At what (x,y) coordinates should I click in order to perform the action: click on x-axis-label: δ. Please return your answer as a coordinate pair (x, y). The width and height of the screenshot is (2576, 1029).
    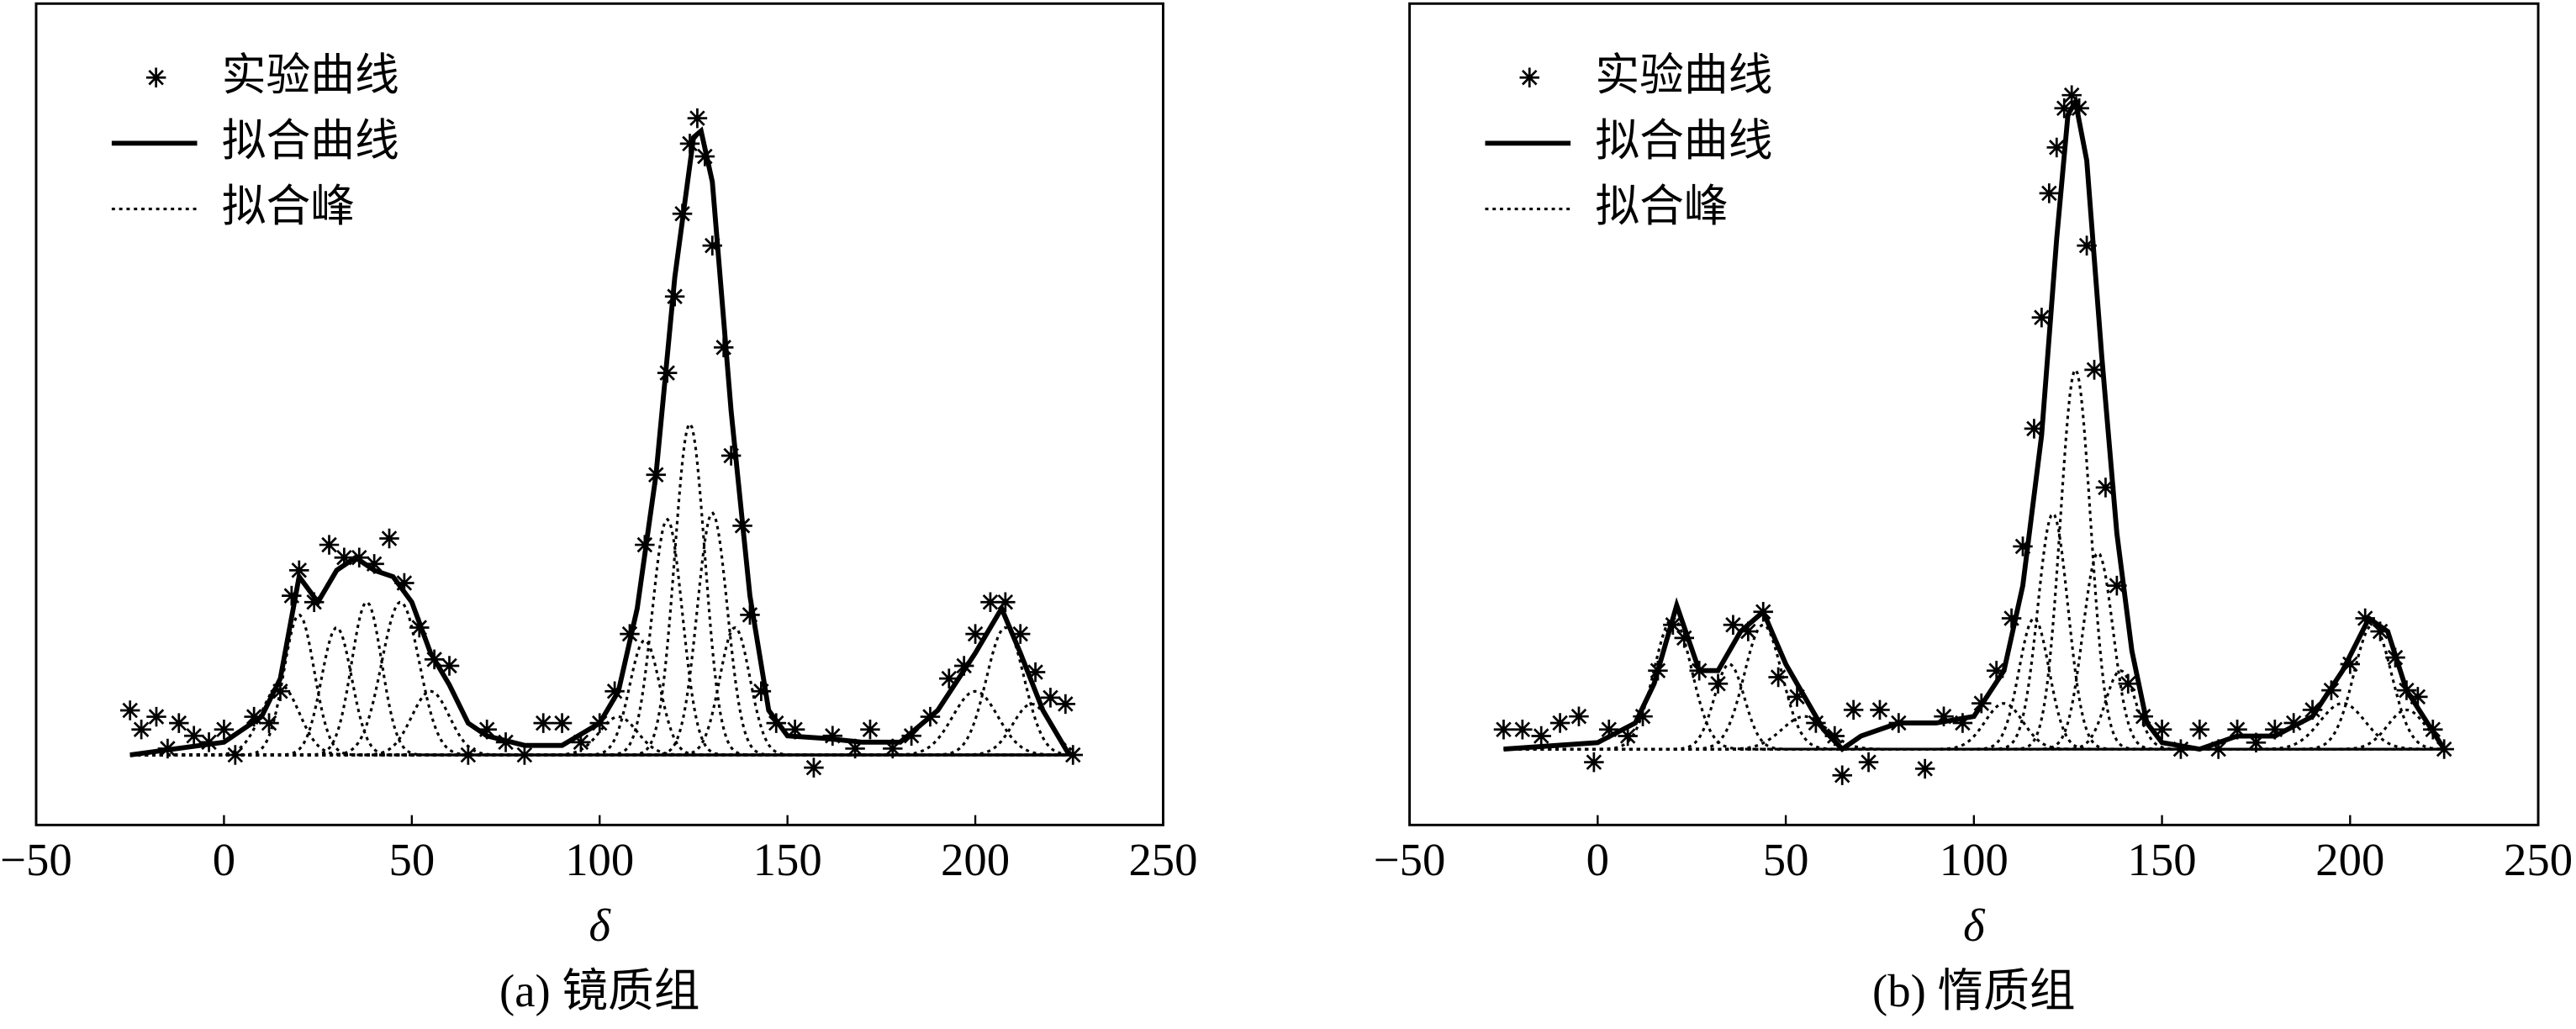
    Looking at the image, I should click on (600, 926).